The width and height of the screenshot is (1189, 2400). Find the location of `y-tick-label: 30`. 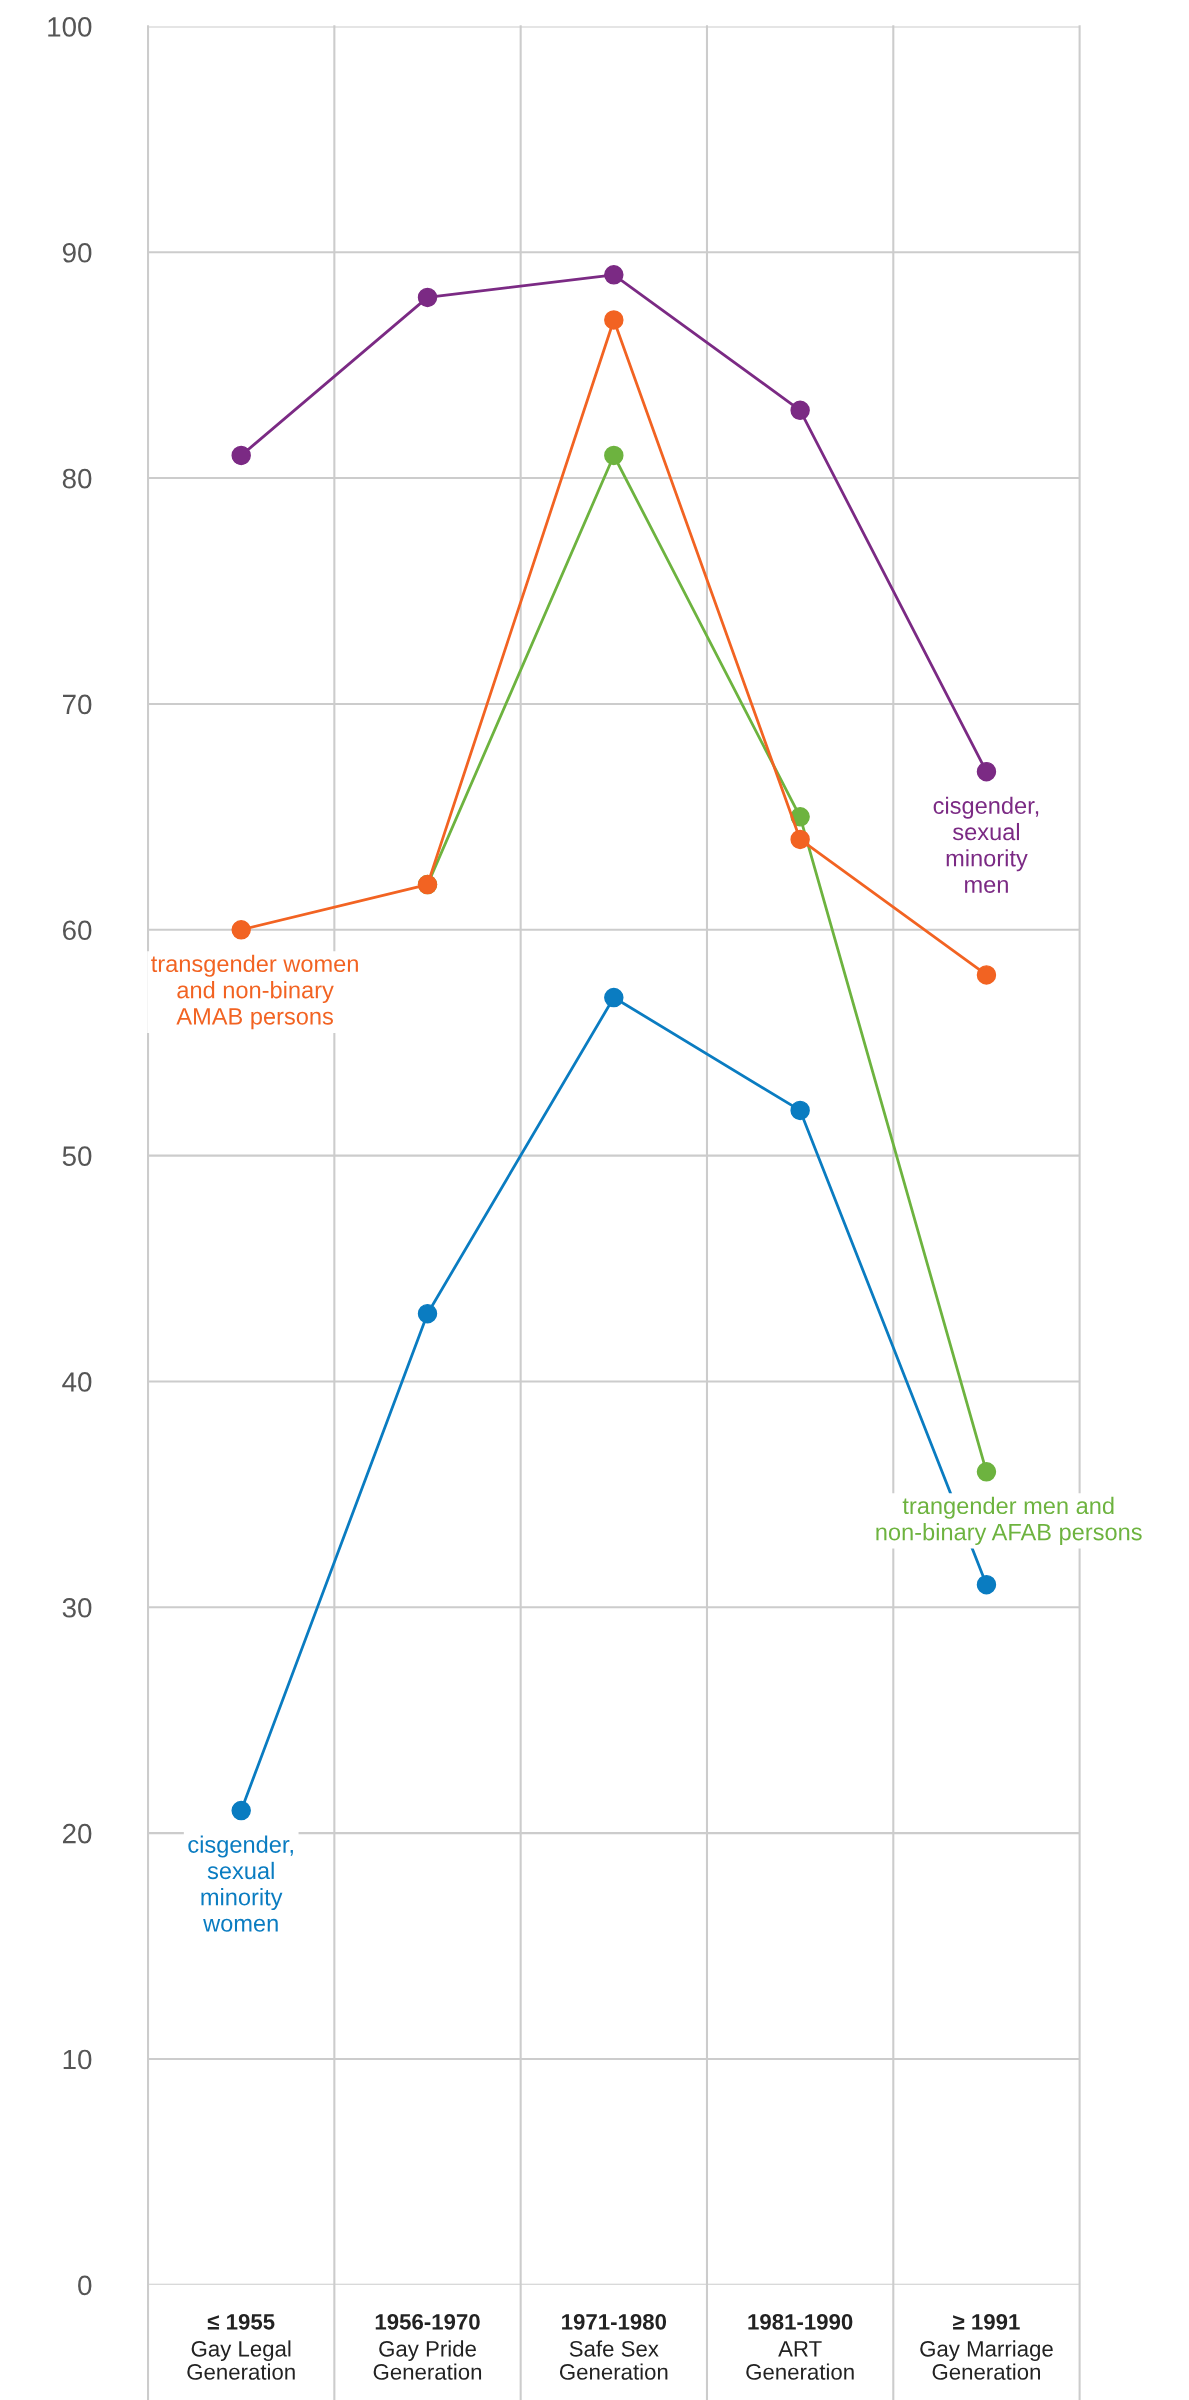

y-tick-label: 30 is located at coordinates (77, 1607).